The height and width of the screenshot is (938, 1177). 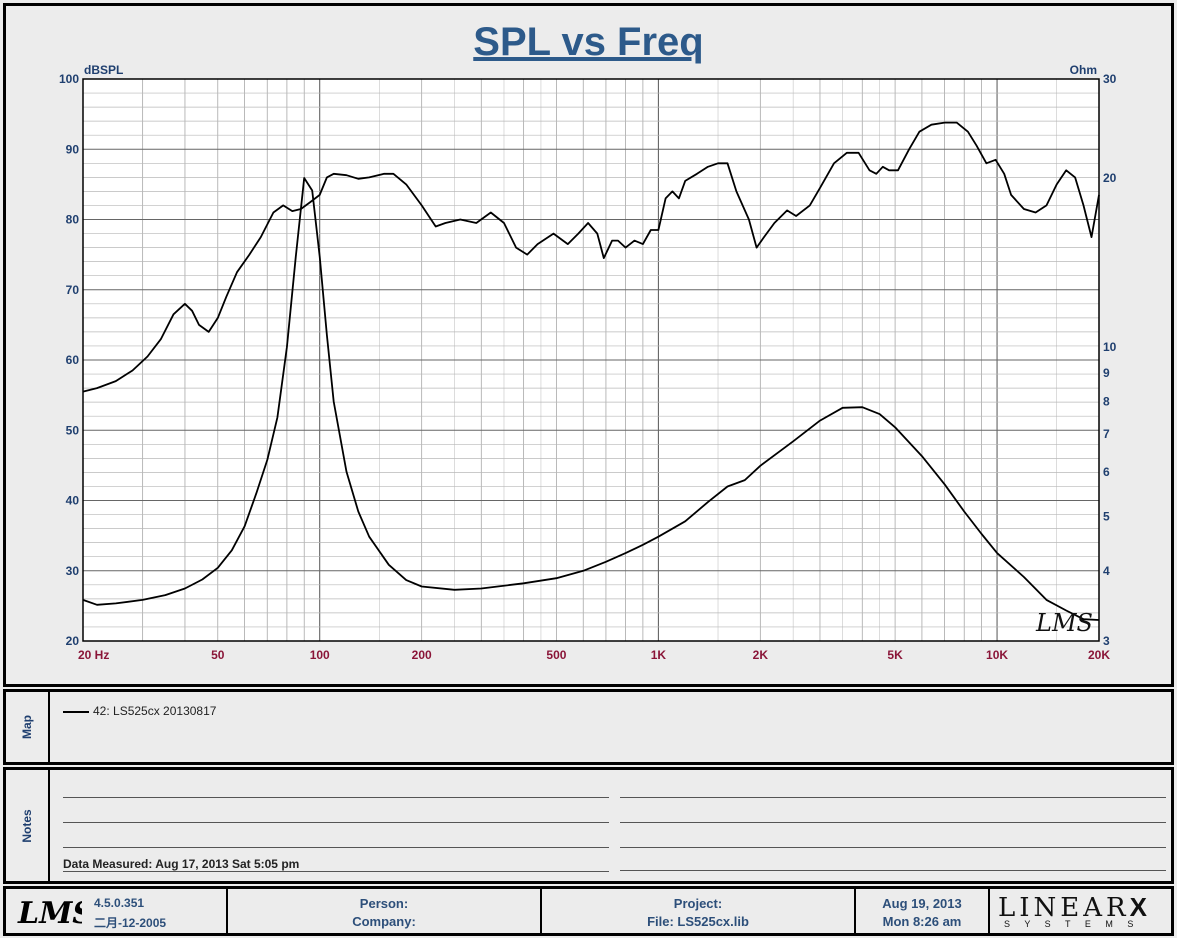 What do you see at coordinates (1064, 908) in the screenshot?
I see `brand-name: LINEAR` at bounding box center [1064, 908].